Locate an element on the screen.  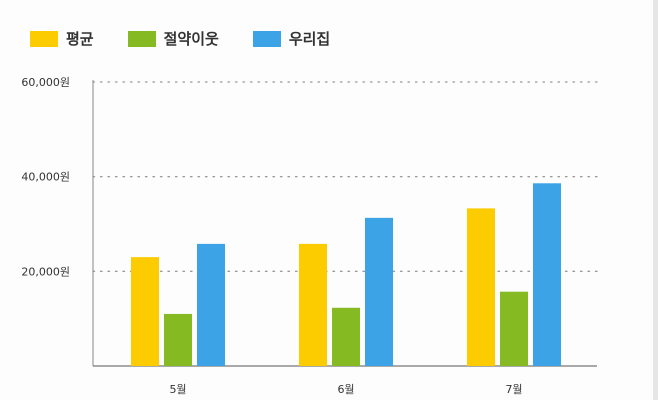
legend-label-average: 평균 is located at coordinates (80, 39).